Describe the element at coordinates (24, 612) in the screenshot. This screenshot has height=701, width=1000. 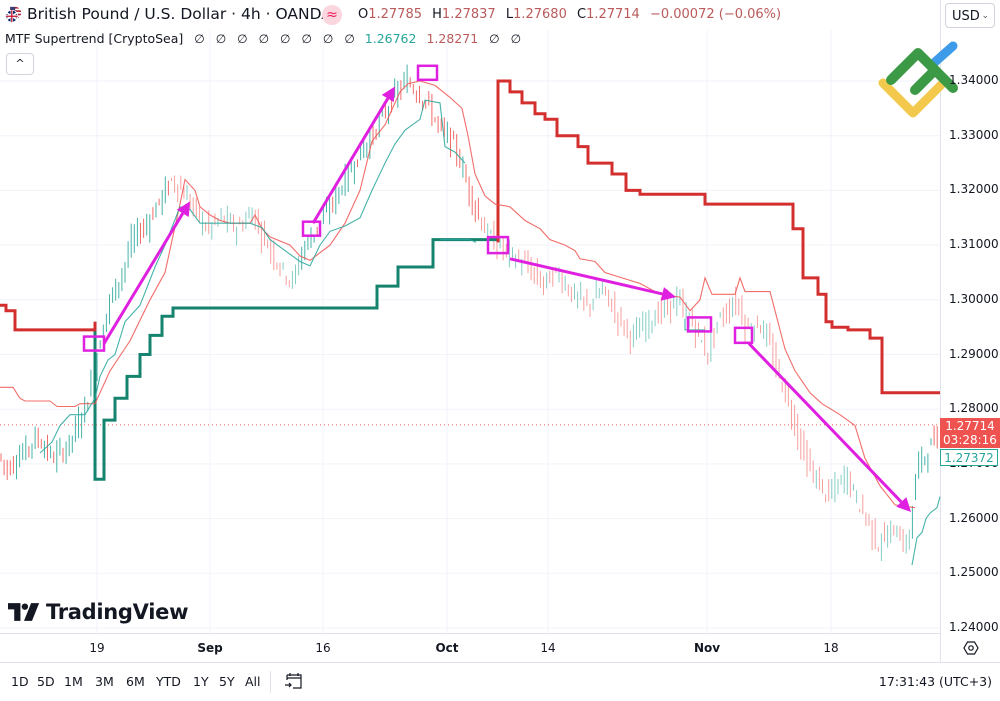
I see `tradingview-logo-icon` at that location.